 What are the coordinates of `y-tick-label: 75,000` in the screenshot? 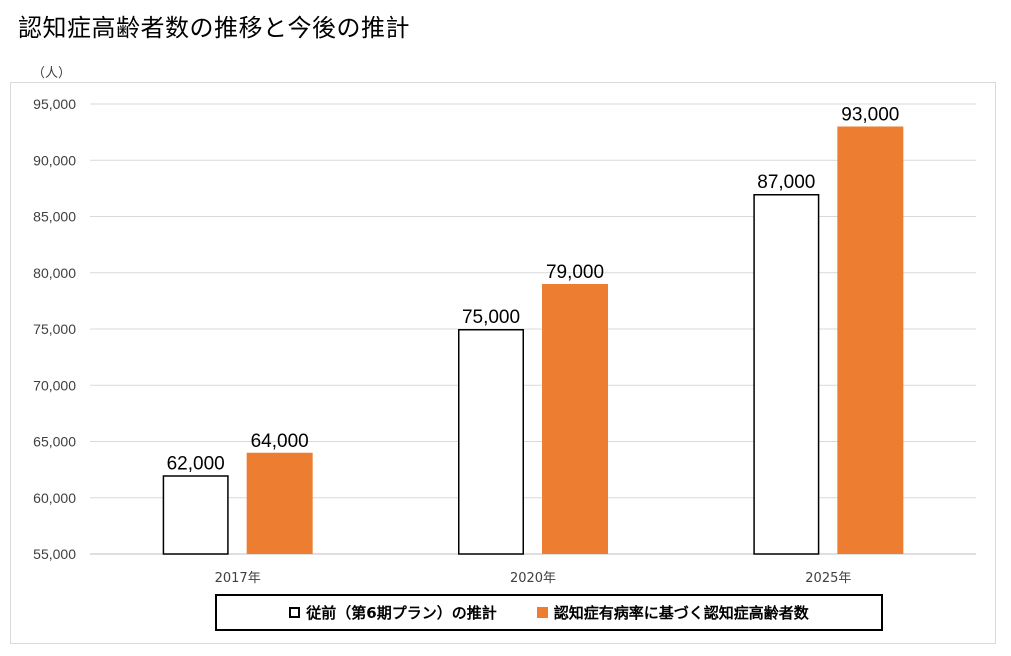 It's located at (54, 329).